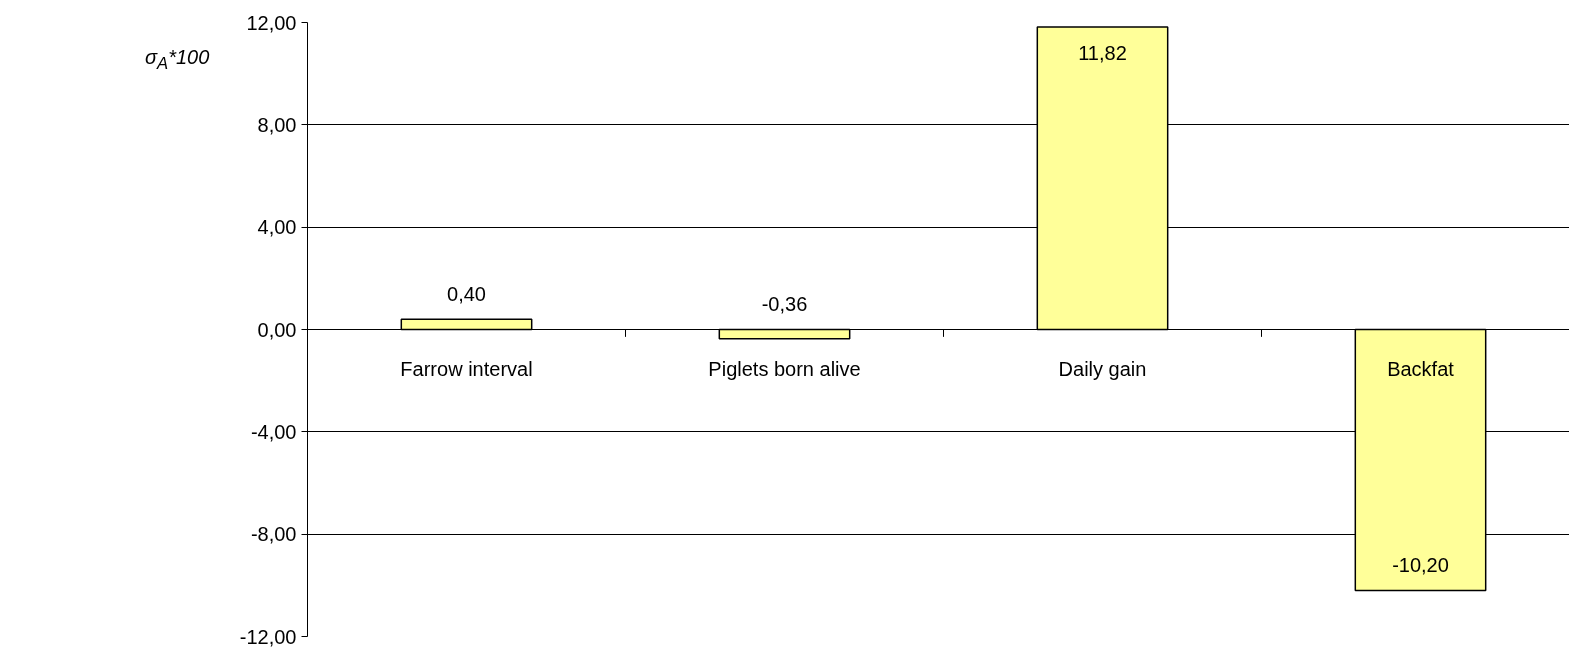 This screenshot has width=1569, height=651. What do you see at coordinates (273, 431) in the screenshot?
I see `y-tick-label: -4,00` at bounding box center [273, 431].